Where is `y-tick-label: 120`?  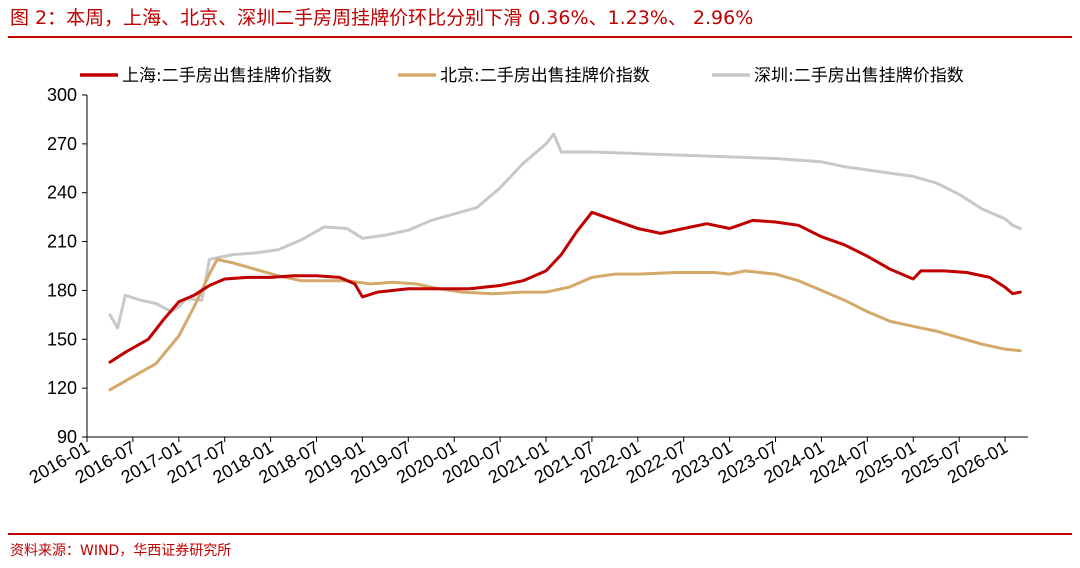 y-tick-label: 120 is located at coordinates (62, 388).